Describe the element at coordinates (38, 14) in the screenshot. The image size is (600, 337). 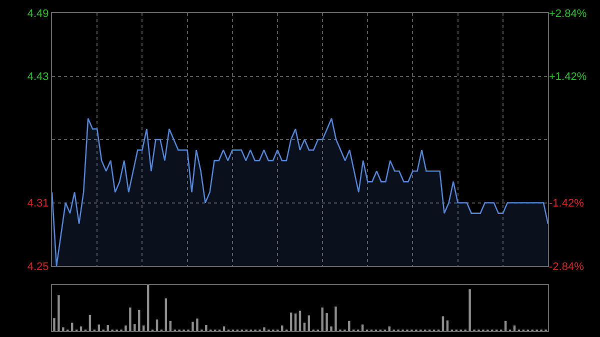
I see `y-tick-label: 4.49` at that location.